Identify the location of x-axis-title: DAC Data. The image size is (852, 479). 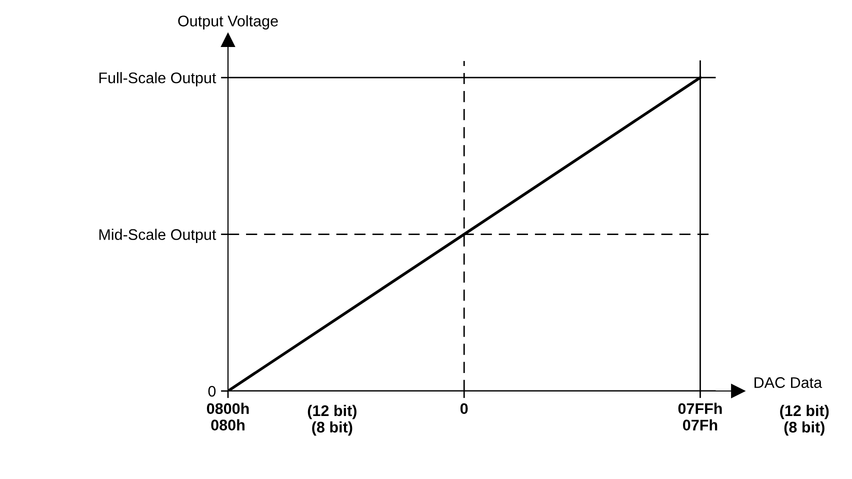
(788, 382).